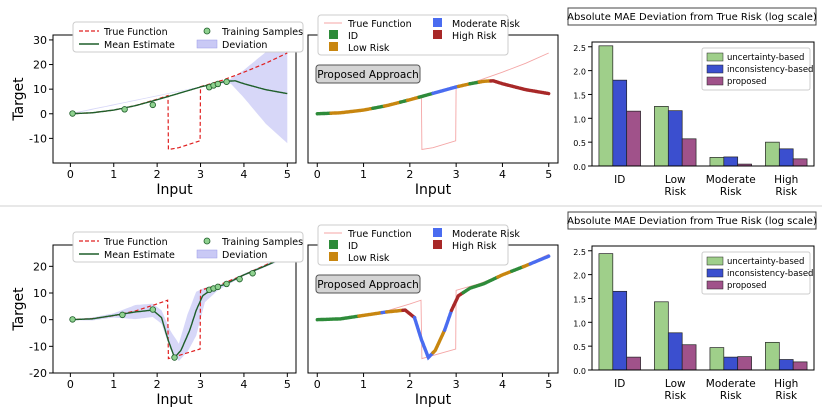  I want to click on legend-label: Low Risk, so click(369, 258).